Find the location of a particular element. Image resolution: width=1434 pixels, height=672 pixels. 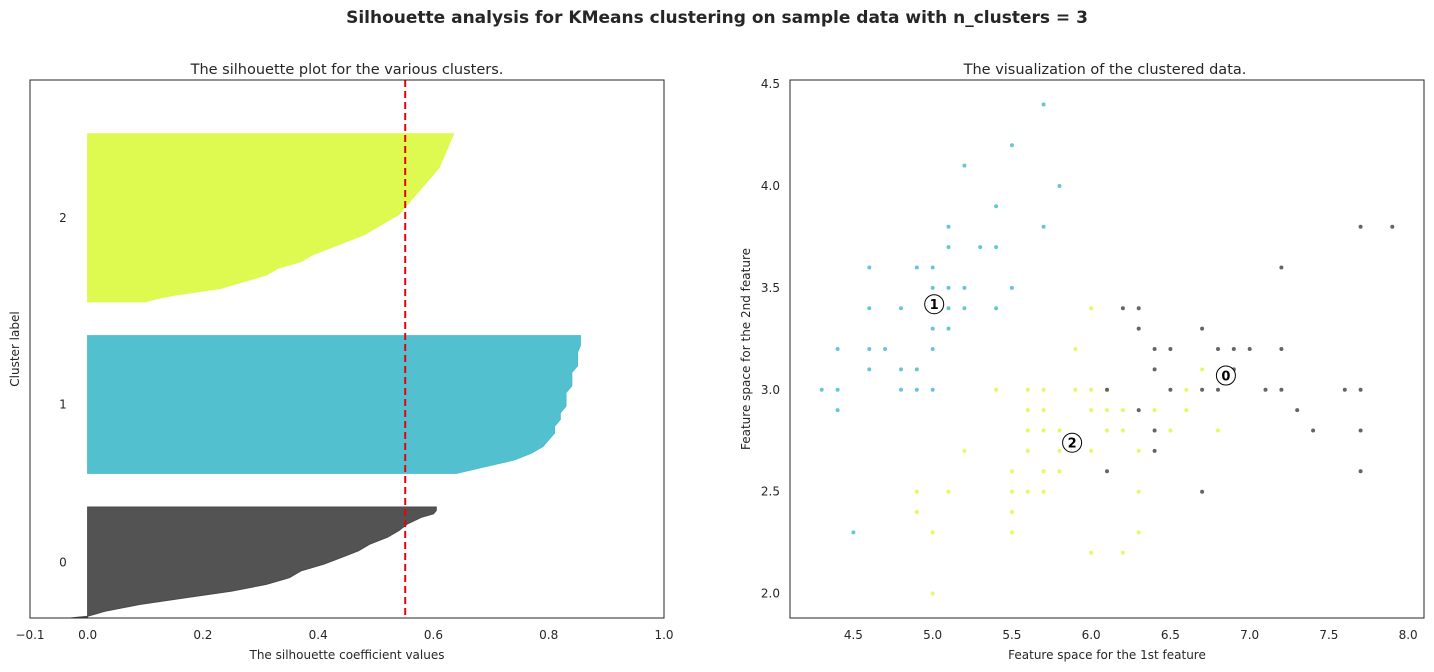

scatter-y-tick: 3.5 is located at coordinates (770, 288).